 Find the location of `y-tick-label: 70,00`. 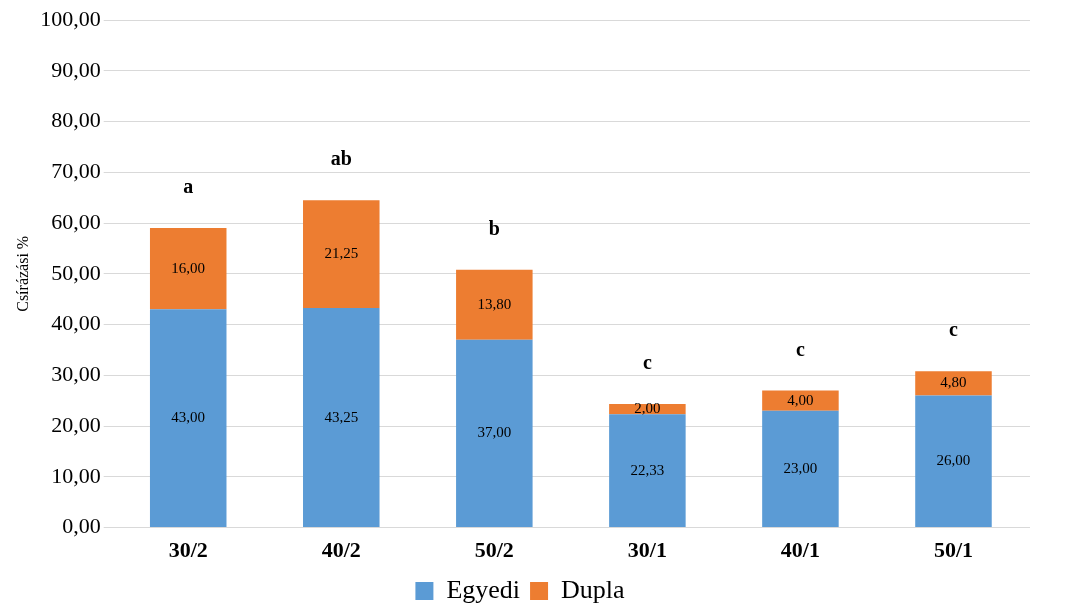

y-tick-label: 70,00 is located at coordinates (76, 171).